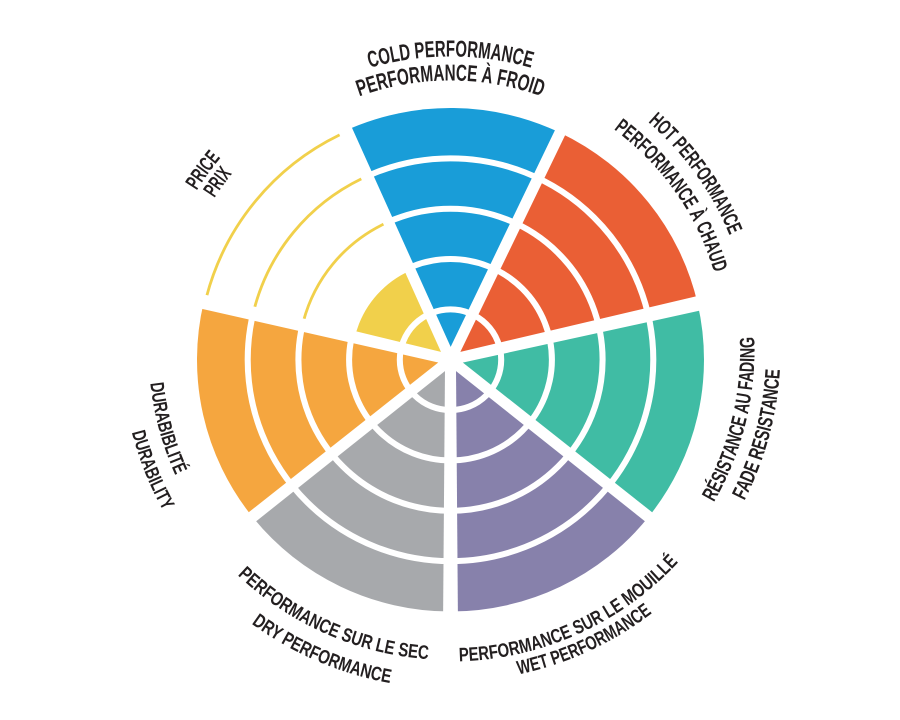 This screenshot has height=720, width=900. I want to click on svg-text: À, so click(487, 75).